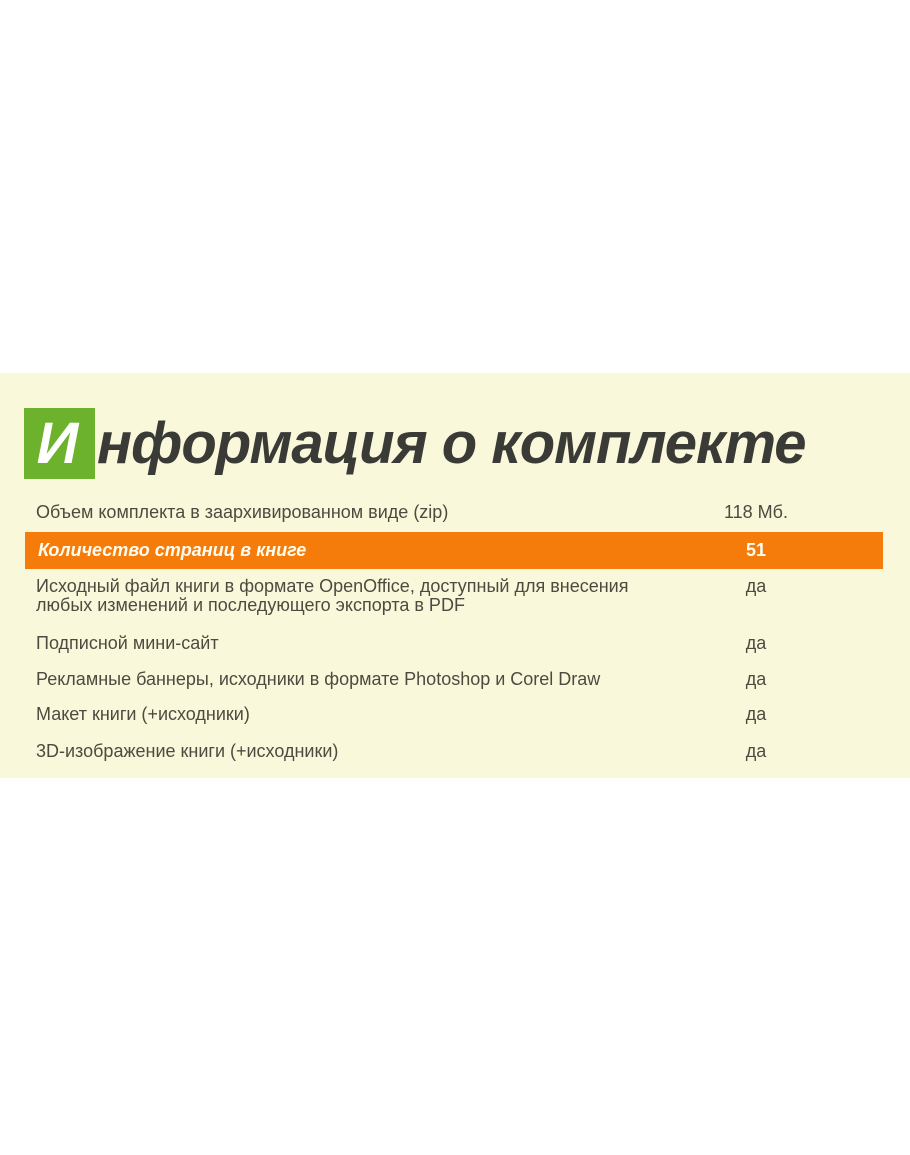 Image resolution: width=910 pixels, height=1155 pixels. I want to click on table-row-value: 51, so click(756, 550).